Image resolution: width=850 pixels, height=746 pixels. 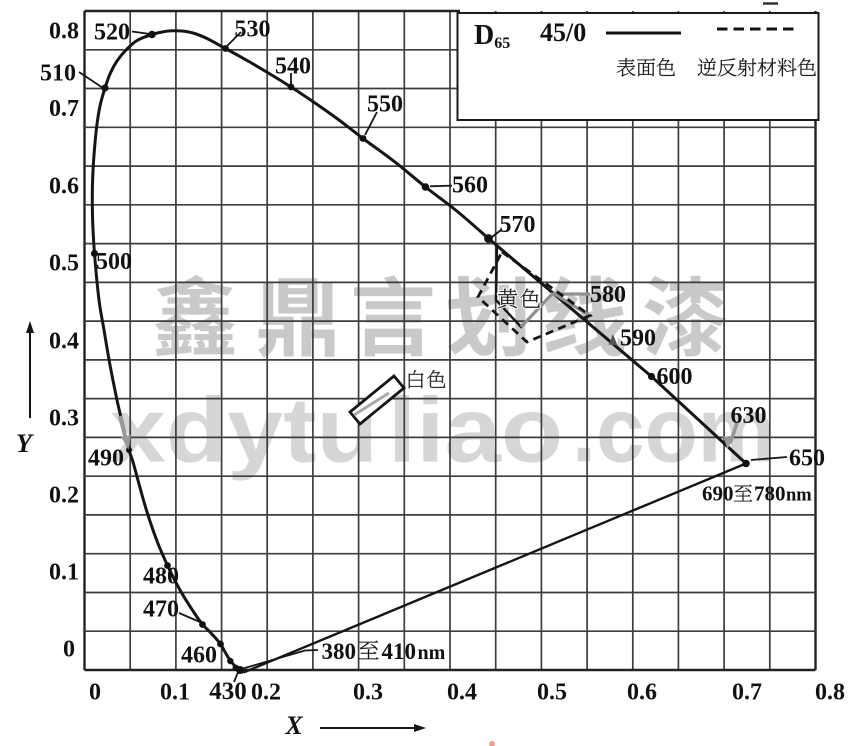 What do you see at coordinates (475, 431) in the screenshot?
I see `svg-text: liao` at bounding box center [475, 431].